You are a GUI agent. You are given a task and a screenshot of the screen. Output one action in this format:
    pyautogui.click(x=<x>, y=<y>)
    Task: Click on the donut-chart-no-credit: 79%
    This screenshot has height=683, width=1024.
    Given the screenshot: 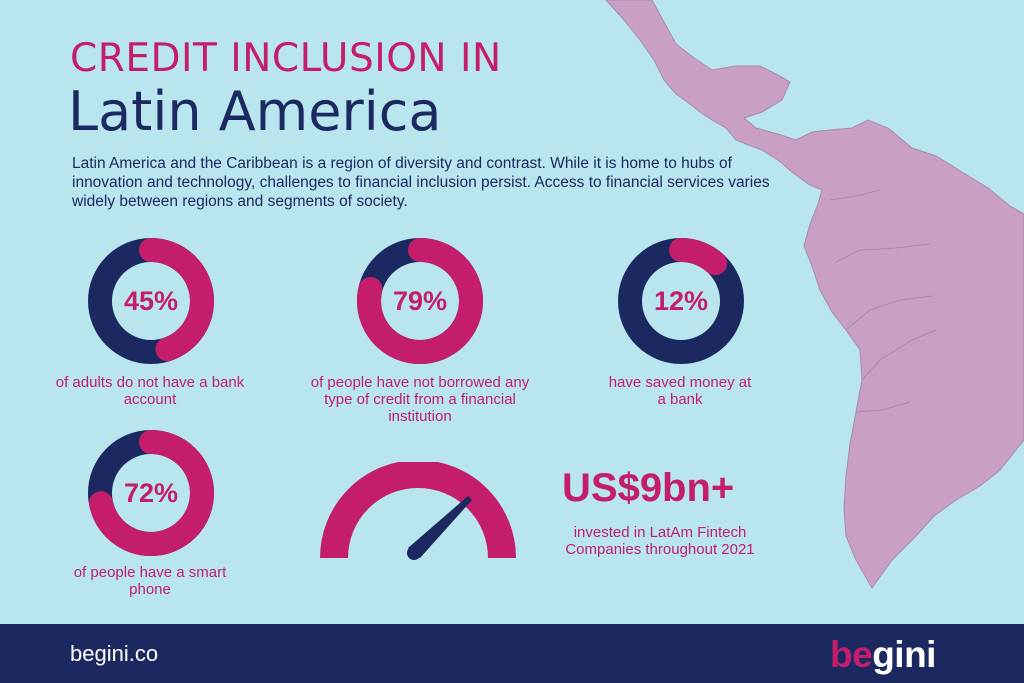 What is the action you would take?
    pyautogui.click(x=420, y=301)
    